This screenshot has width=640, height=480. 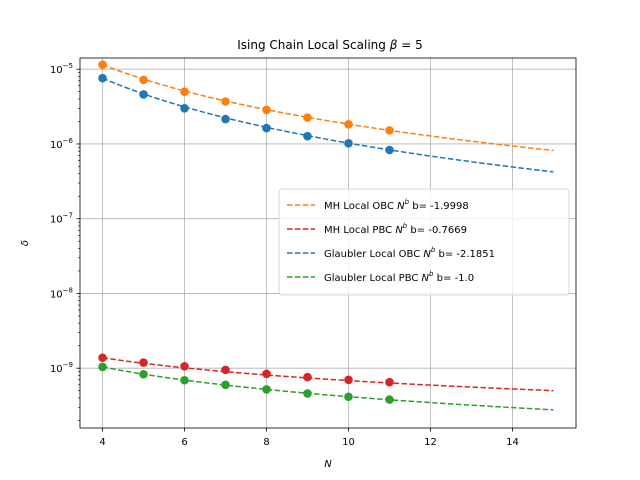 What do you see at coordinates (399, 277) in the screenshot?
I see `legend-label: Glaubler Local PBC Nb b= -1.0` at bounding box center [399, 277].